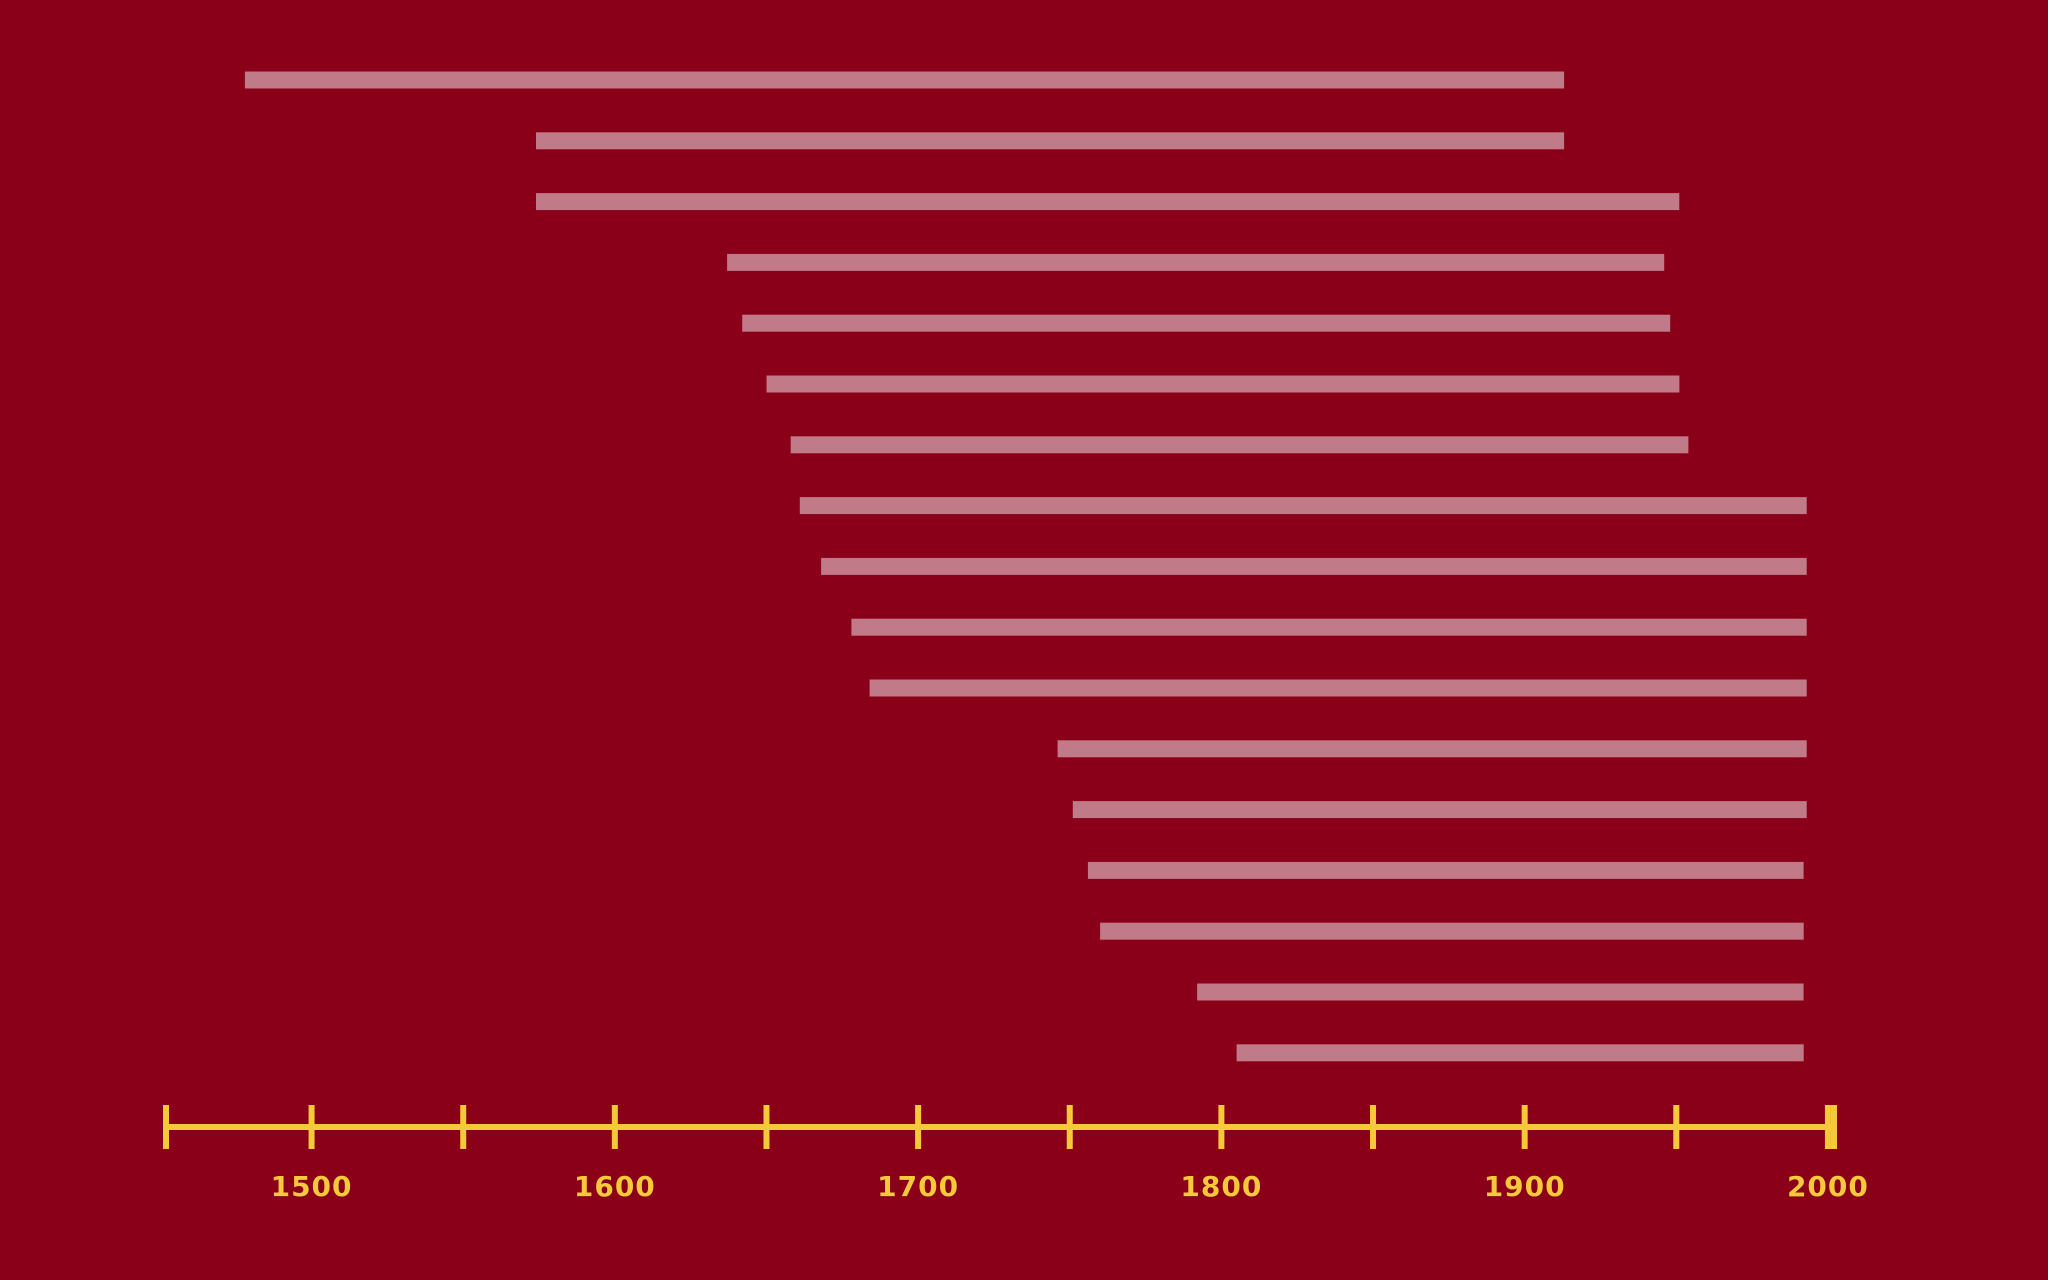  Describe the element at coordinates (1828, 1186) in the screenshot. I see `x-tick-label-2000: 2000` at that location.